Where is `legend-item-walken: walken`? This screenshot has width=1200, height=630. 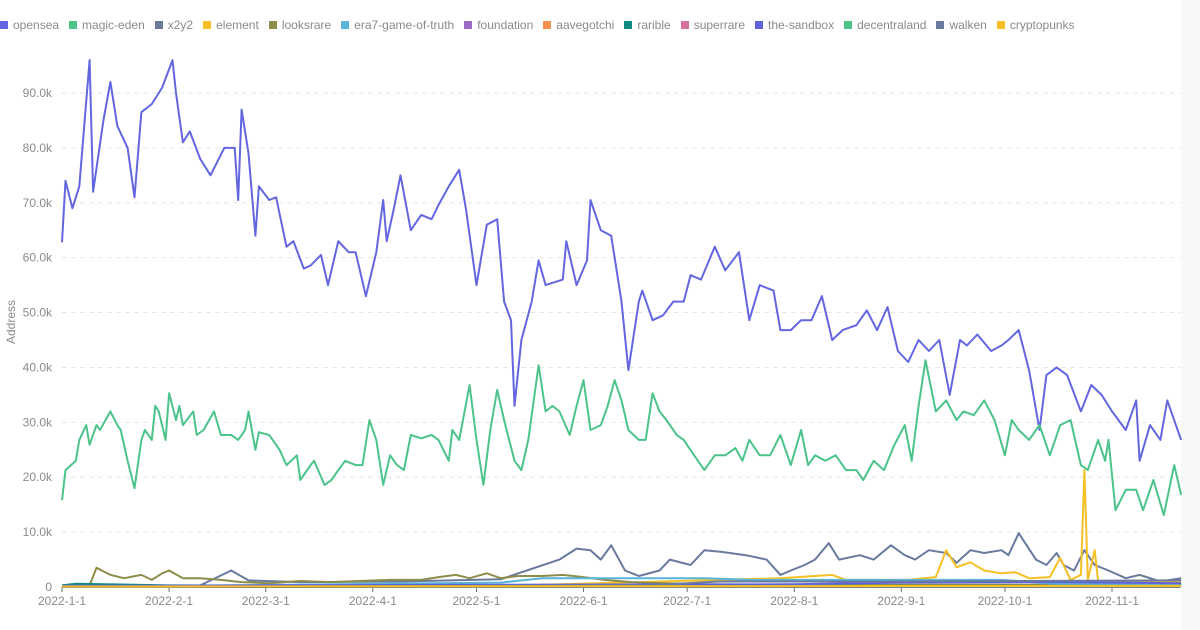
legend-item-walken: walken is located at coordinates (961, 25).